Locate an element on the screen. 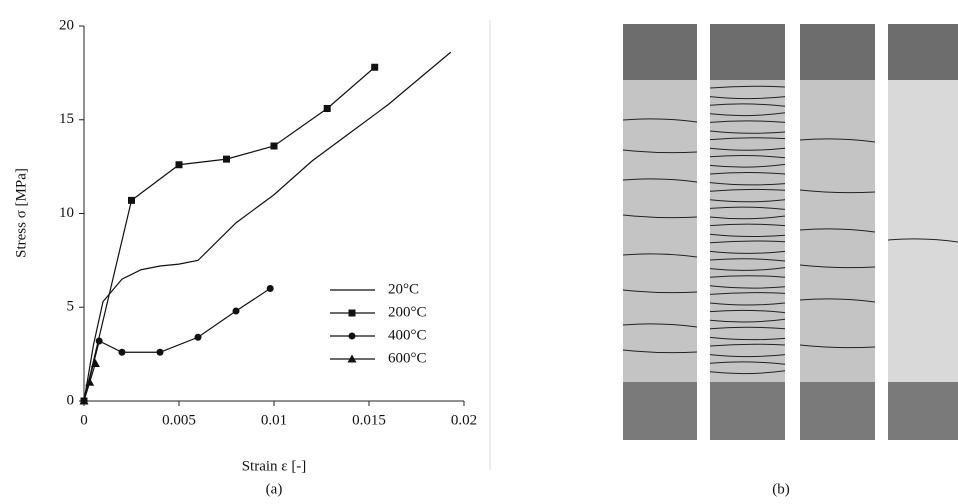 The width and height of the screenshot is (958, 504). y-tick-label: 15 is located at coordinates (66, 119).